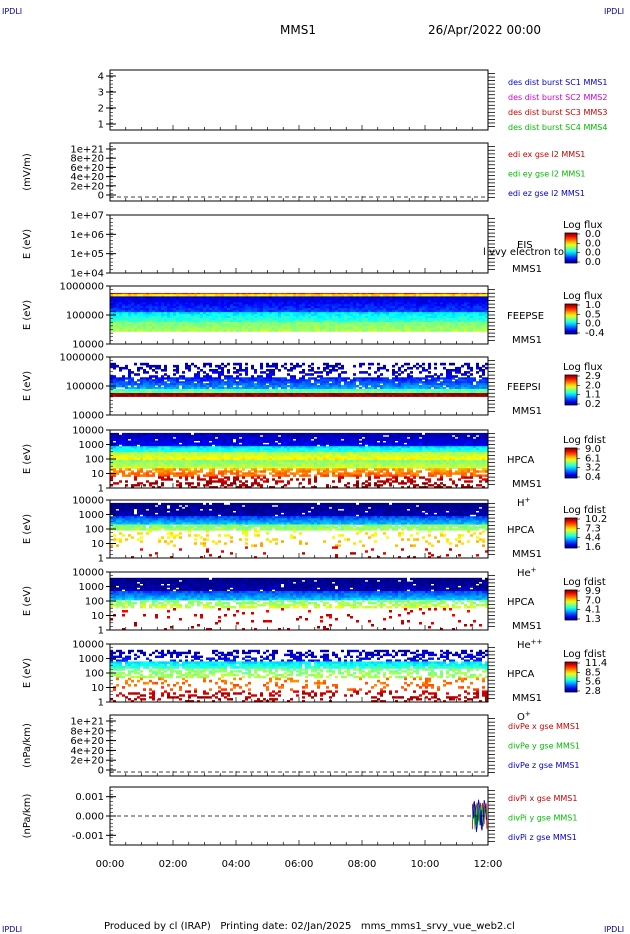 This screenshot has height=934, width=630. Describe the element at coordinates (524, 502) in the screenshot. I see `species-label: H+` at that location.